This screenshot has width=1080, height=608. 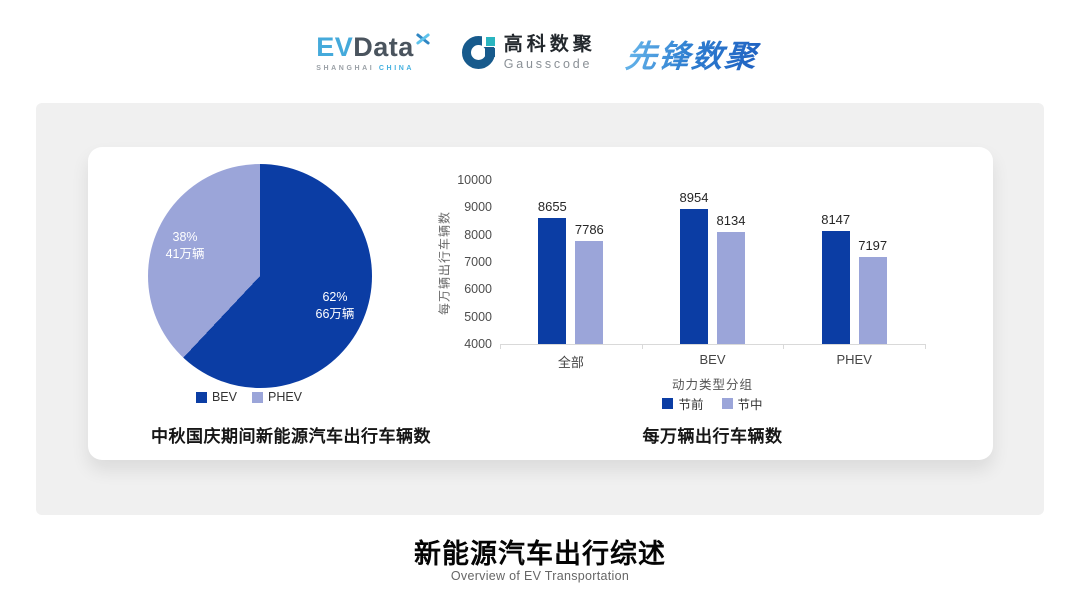 I want to click on evdata-subtext-china: CHINA, so click(x=396, y=68).